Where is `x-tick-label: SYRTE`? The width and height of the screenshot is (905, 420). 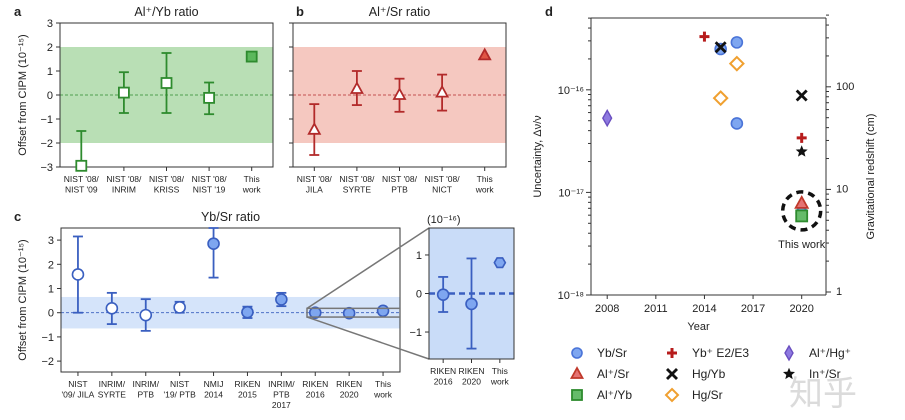 x-tick-label: SYRTE is located at coordinates (112, 395).